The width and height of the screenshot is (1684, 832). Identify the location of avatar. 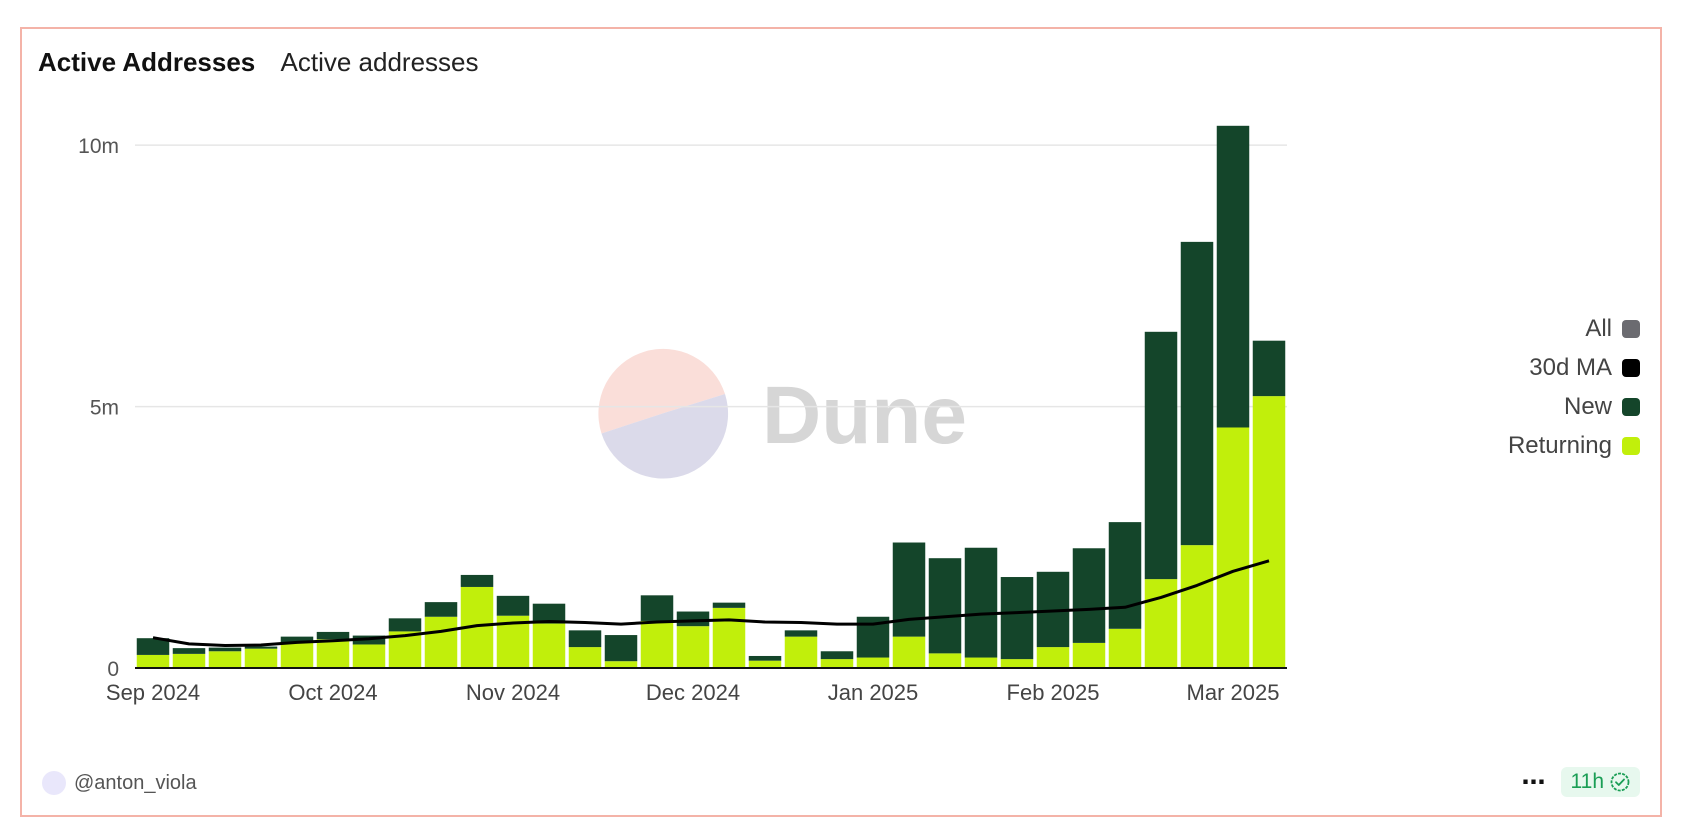
(54, 783).